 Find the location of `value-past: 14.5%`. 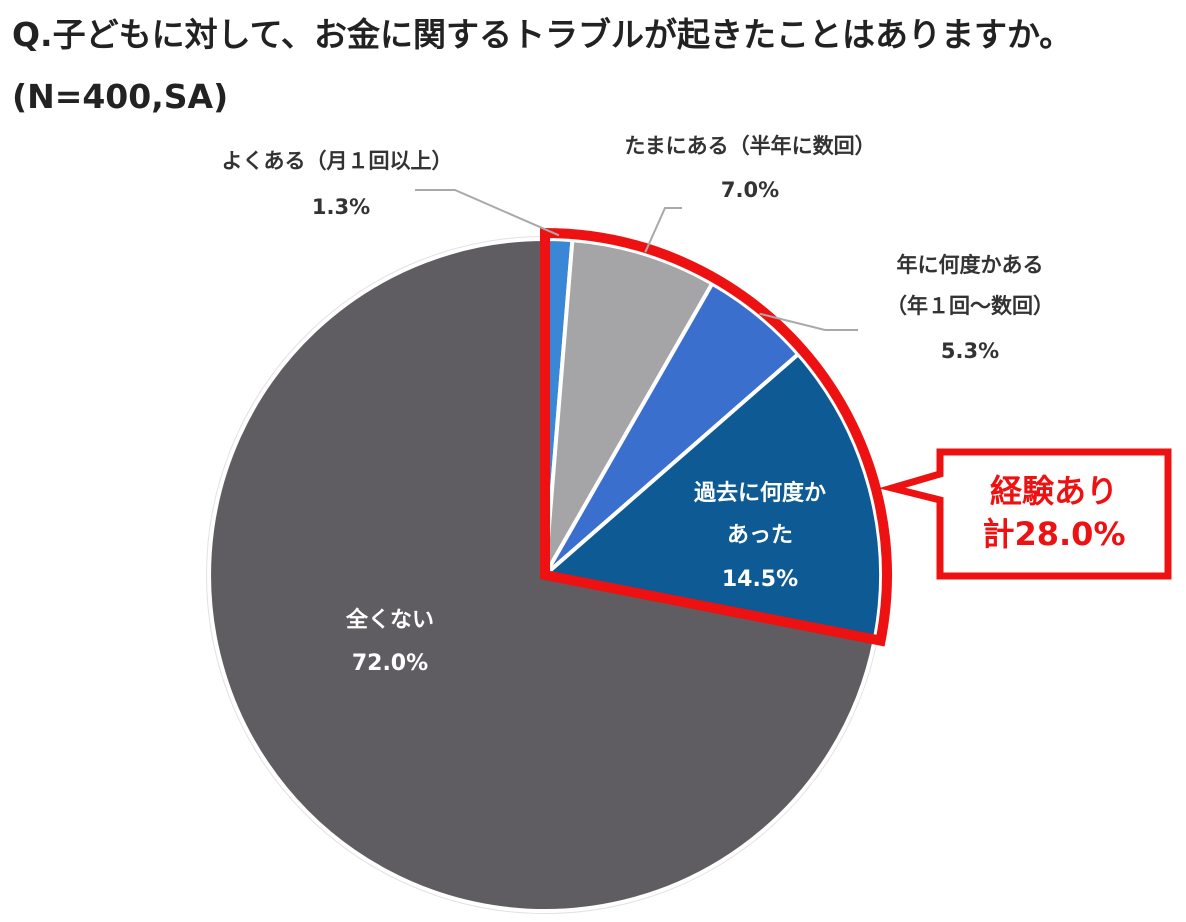

value-past: 14.5% is located at coordinates (760, 579).